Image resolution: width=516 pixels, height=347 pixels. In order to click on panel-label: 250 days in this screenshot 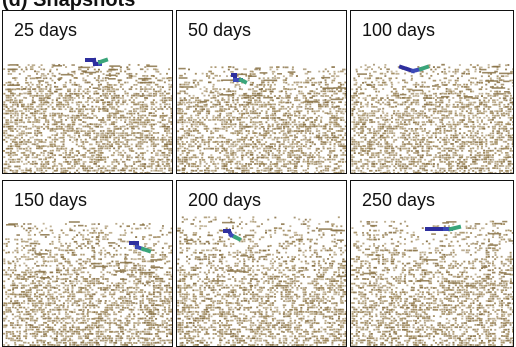, I will do `click(399, 200)`.